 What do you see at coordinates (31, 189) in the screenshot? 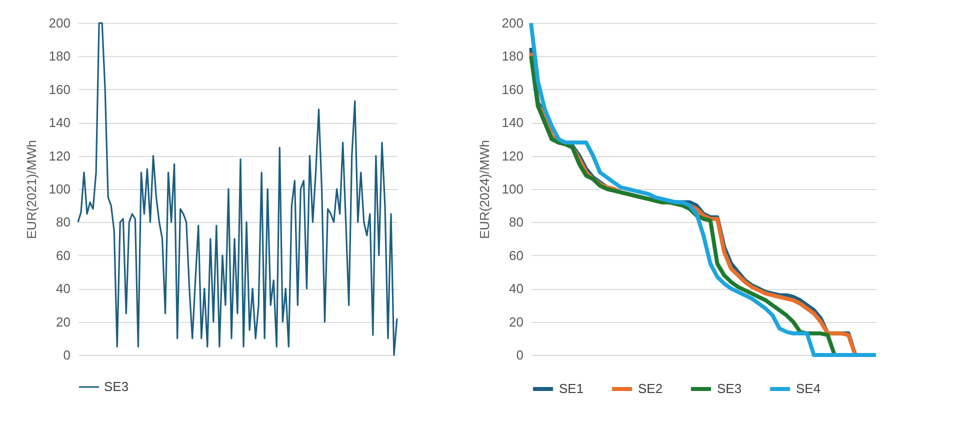
I see `y-axis-title: EUR(2021)/MWh` at bounding box center [31, 189].